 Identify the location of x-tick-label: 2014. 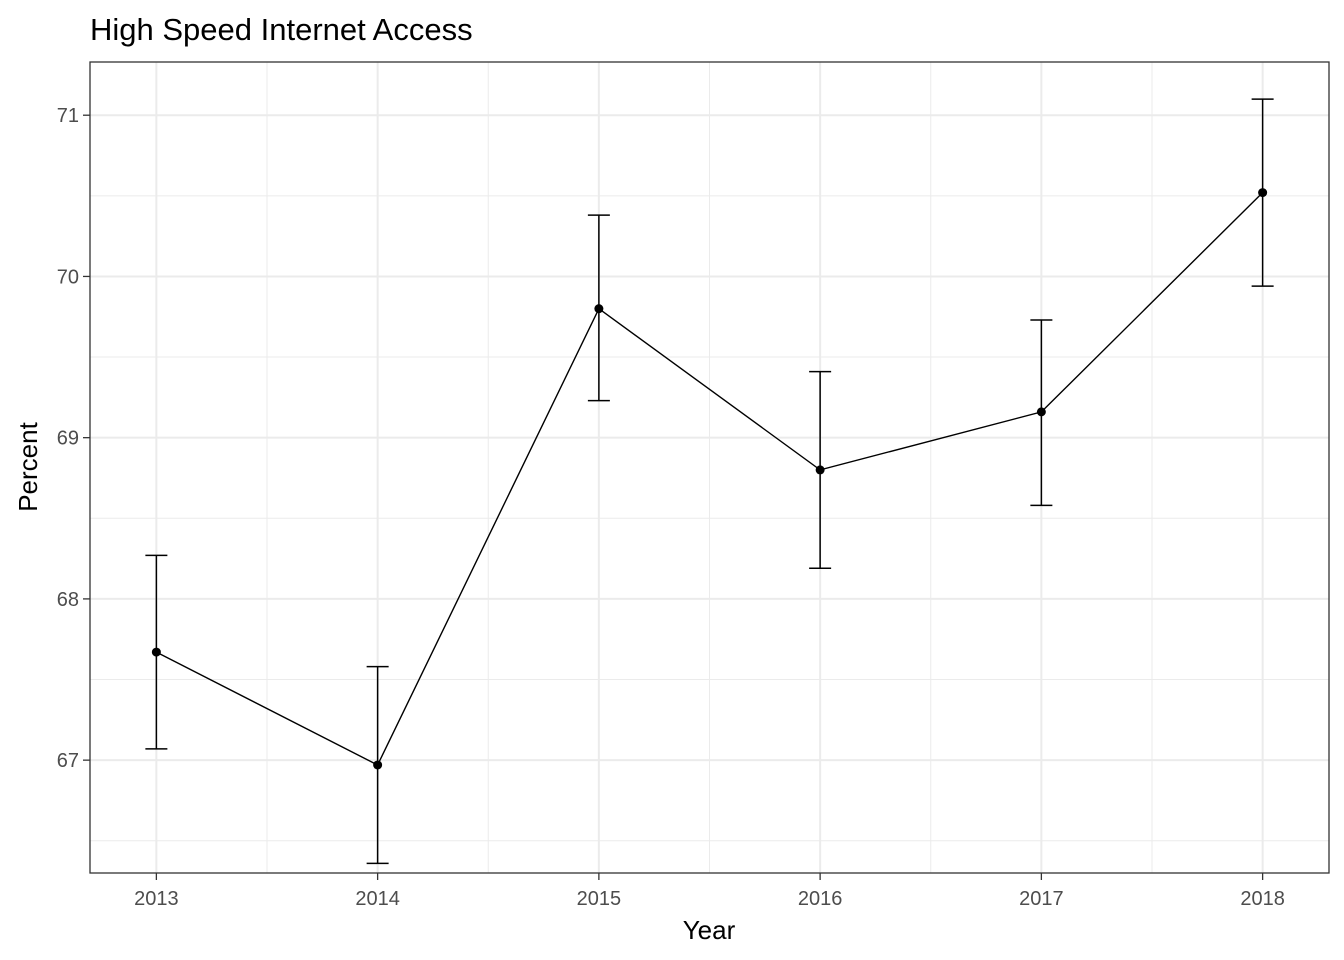
(377, 899).